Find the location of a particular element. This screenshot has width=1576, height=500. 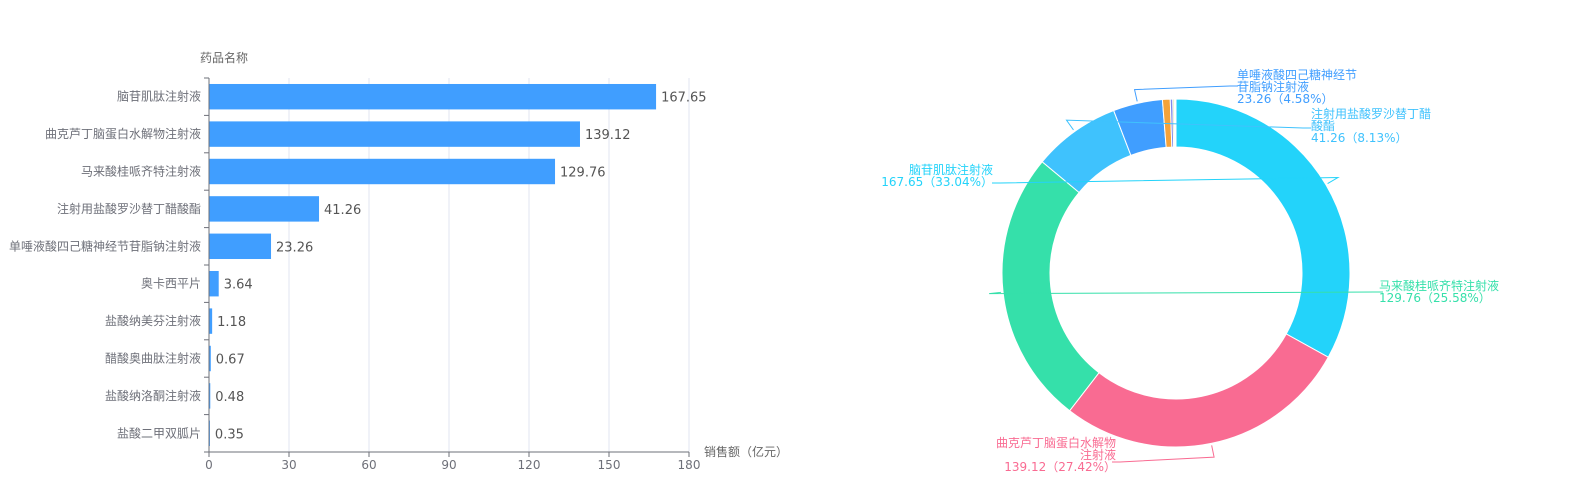

slice-label: 注射用盐酸罗沙替丁醋酸酯 41.26（8.13%） is located at coordinates (1371, 125).